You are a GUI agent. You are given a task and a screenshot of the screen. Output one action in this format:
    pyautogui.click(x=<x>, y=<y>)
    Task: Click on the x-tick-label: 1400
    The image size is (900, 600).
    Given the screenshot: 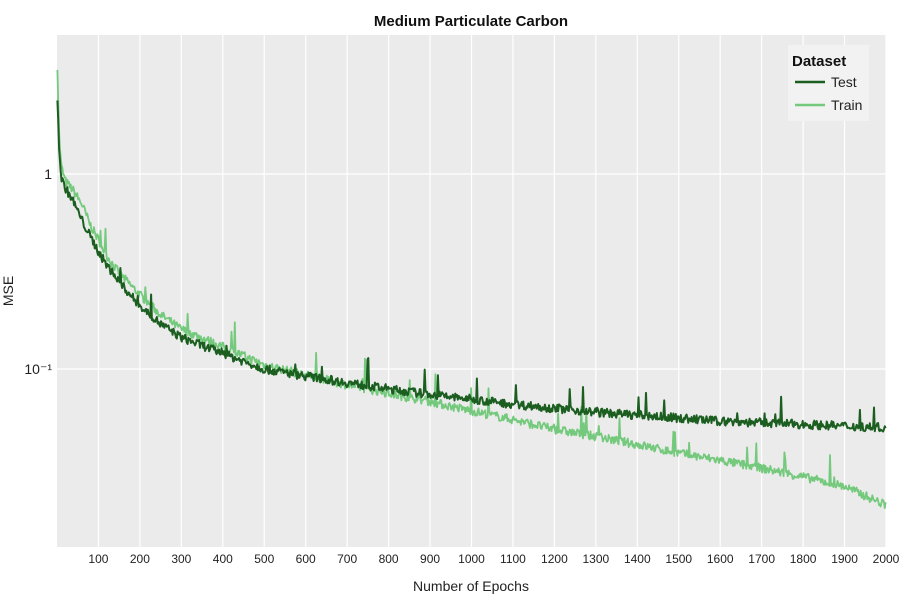 What is the action you would take?
    pyautogui.click(x=637, y=559)
    